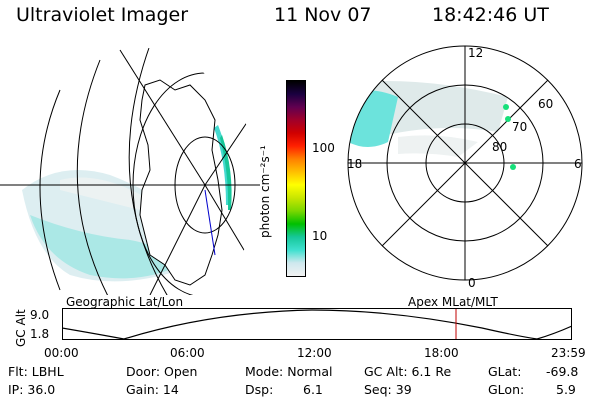 This screenshot has height=400, width=600. What do you see at coordinates (320, 236) in the screenshot?
I see `colorbar-tick-10: 10` at bounding box center [320, 236].